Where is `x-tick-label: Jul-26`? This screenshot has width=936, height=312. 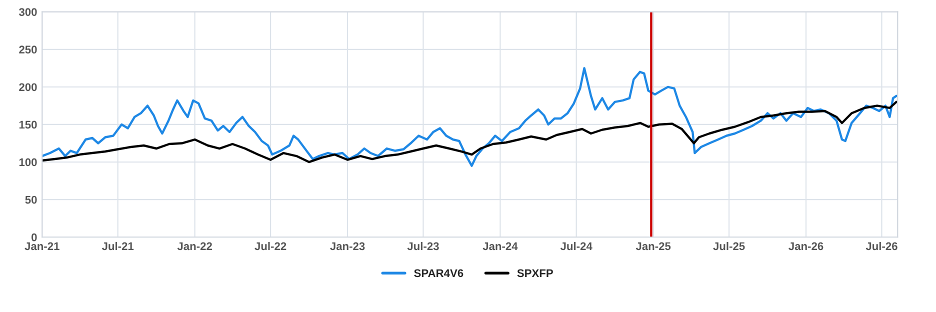
x-tick-label: Jul-26 is located at coordinates (882, 246).